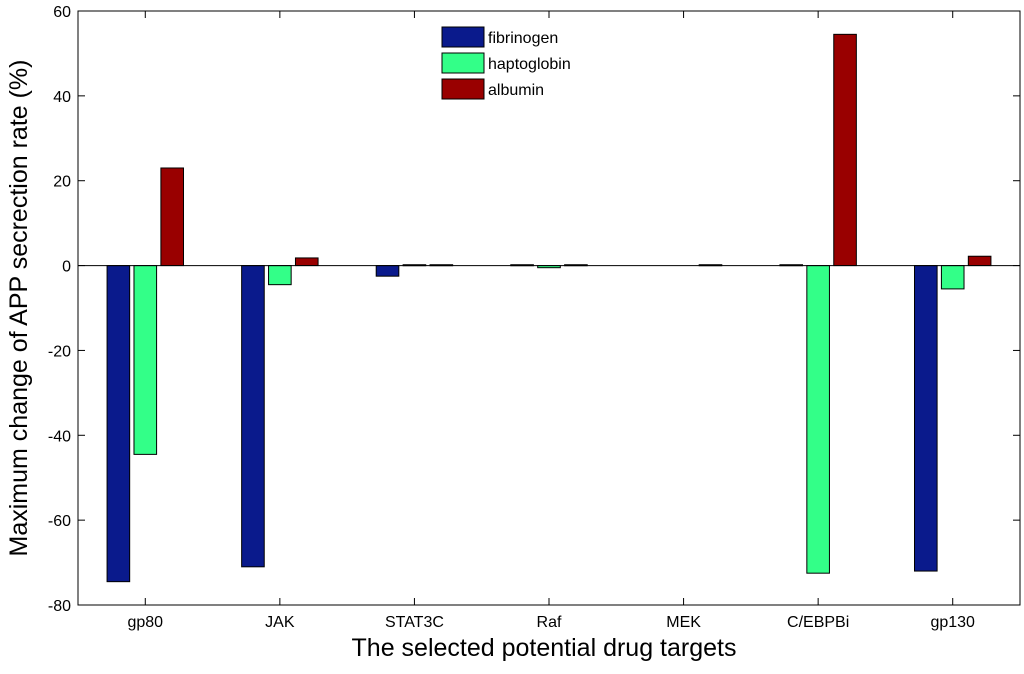 The height and width of the screenshot is (674, 1024). What do you see at coordinates (818, 419) in the screenshot?
I see `bar-haptoglobin-c-ebpbi` at bounding box center [818, 419].